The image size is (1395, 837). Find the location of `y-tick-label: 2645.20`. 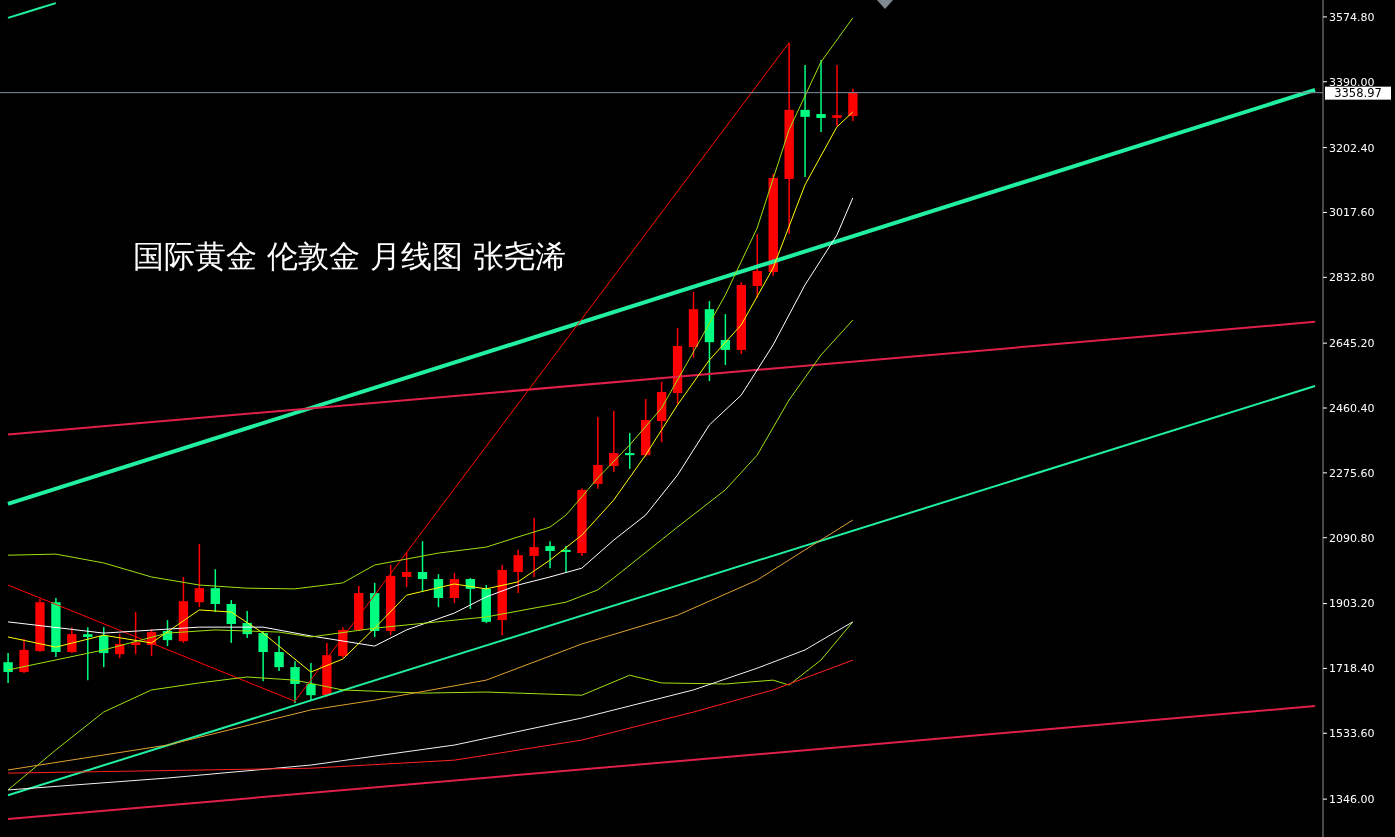

y-tick-label: 2645.20 is located at coordinates (1352, 344).